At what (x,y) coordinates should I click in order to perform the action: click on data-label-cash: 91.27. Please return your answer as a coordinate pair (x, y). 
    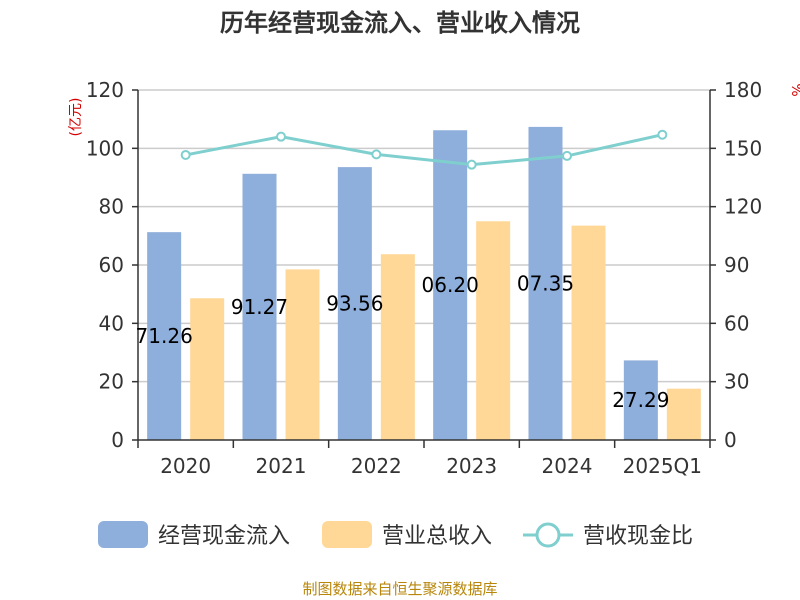
    Looking at the image, I should click on (259, 307).